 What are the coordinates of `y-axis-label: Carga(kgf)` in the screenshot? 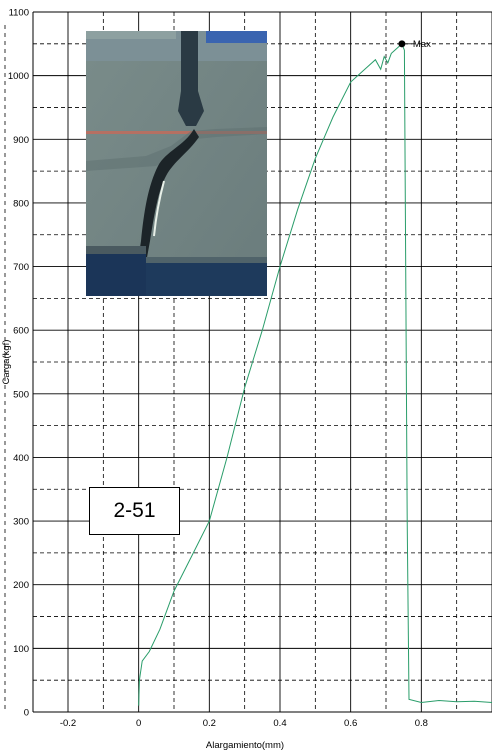 It's located at (6, 362).